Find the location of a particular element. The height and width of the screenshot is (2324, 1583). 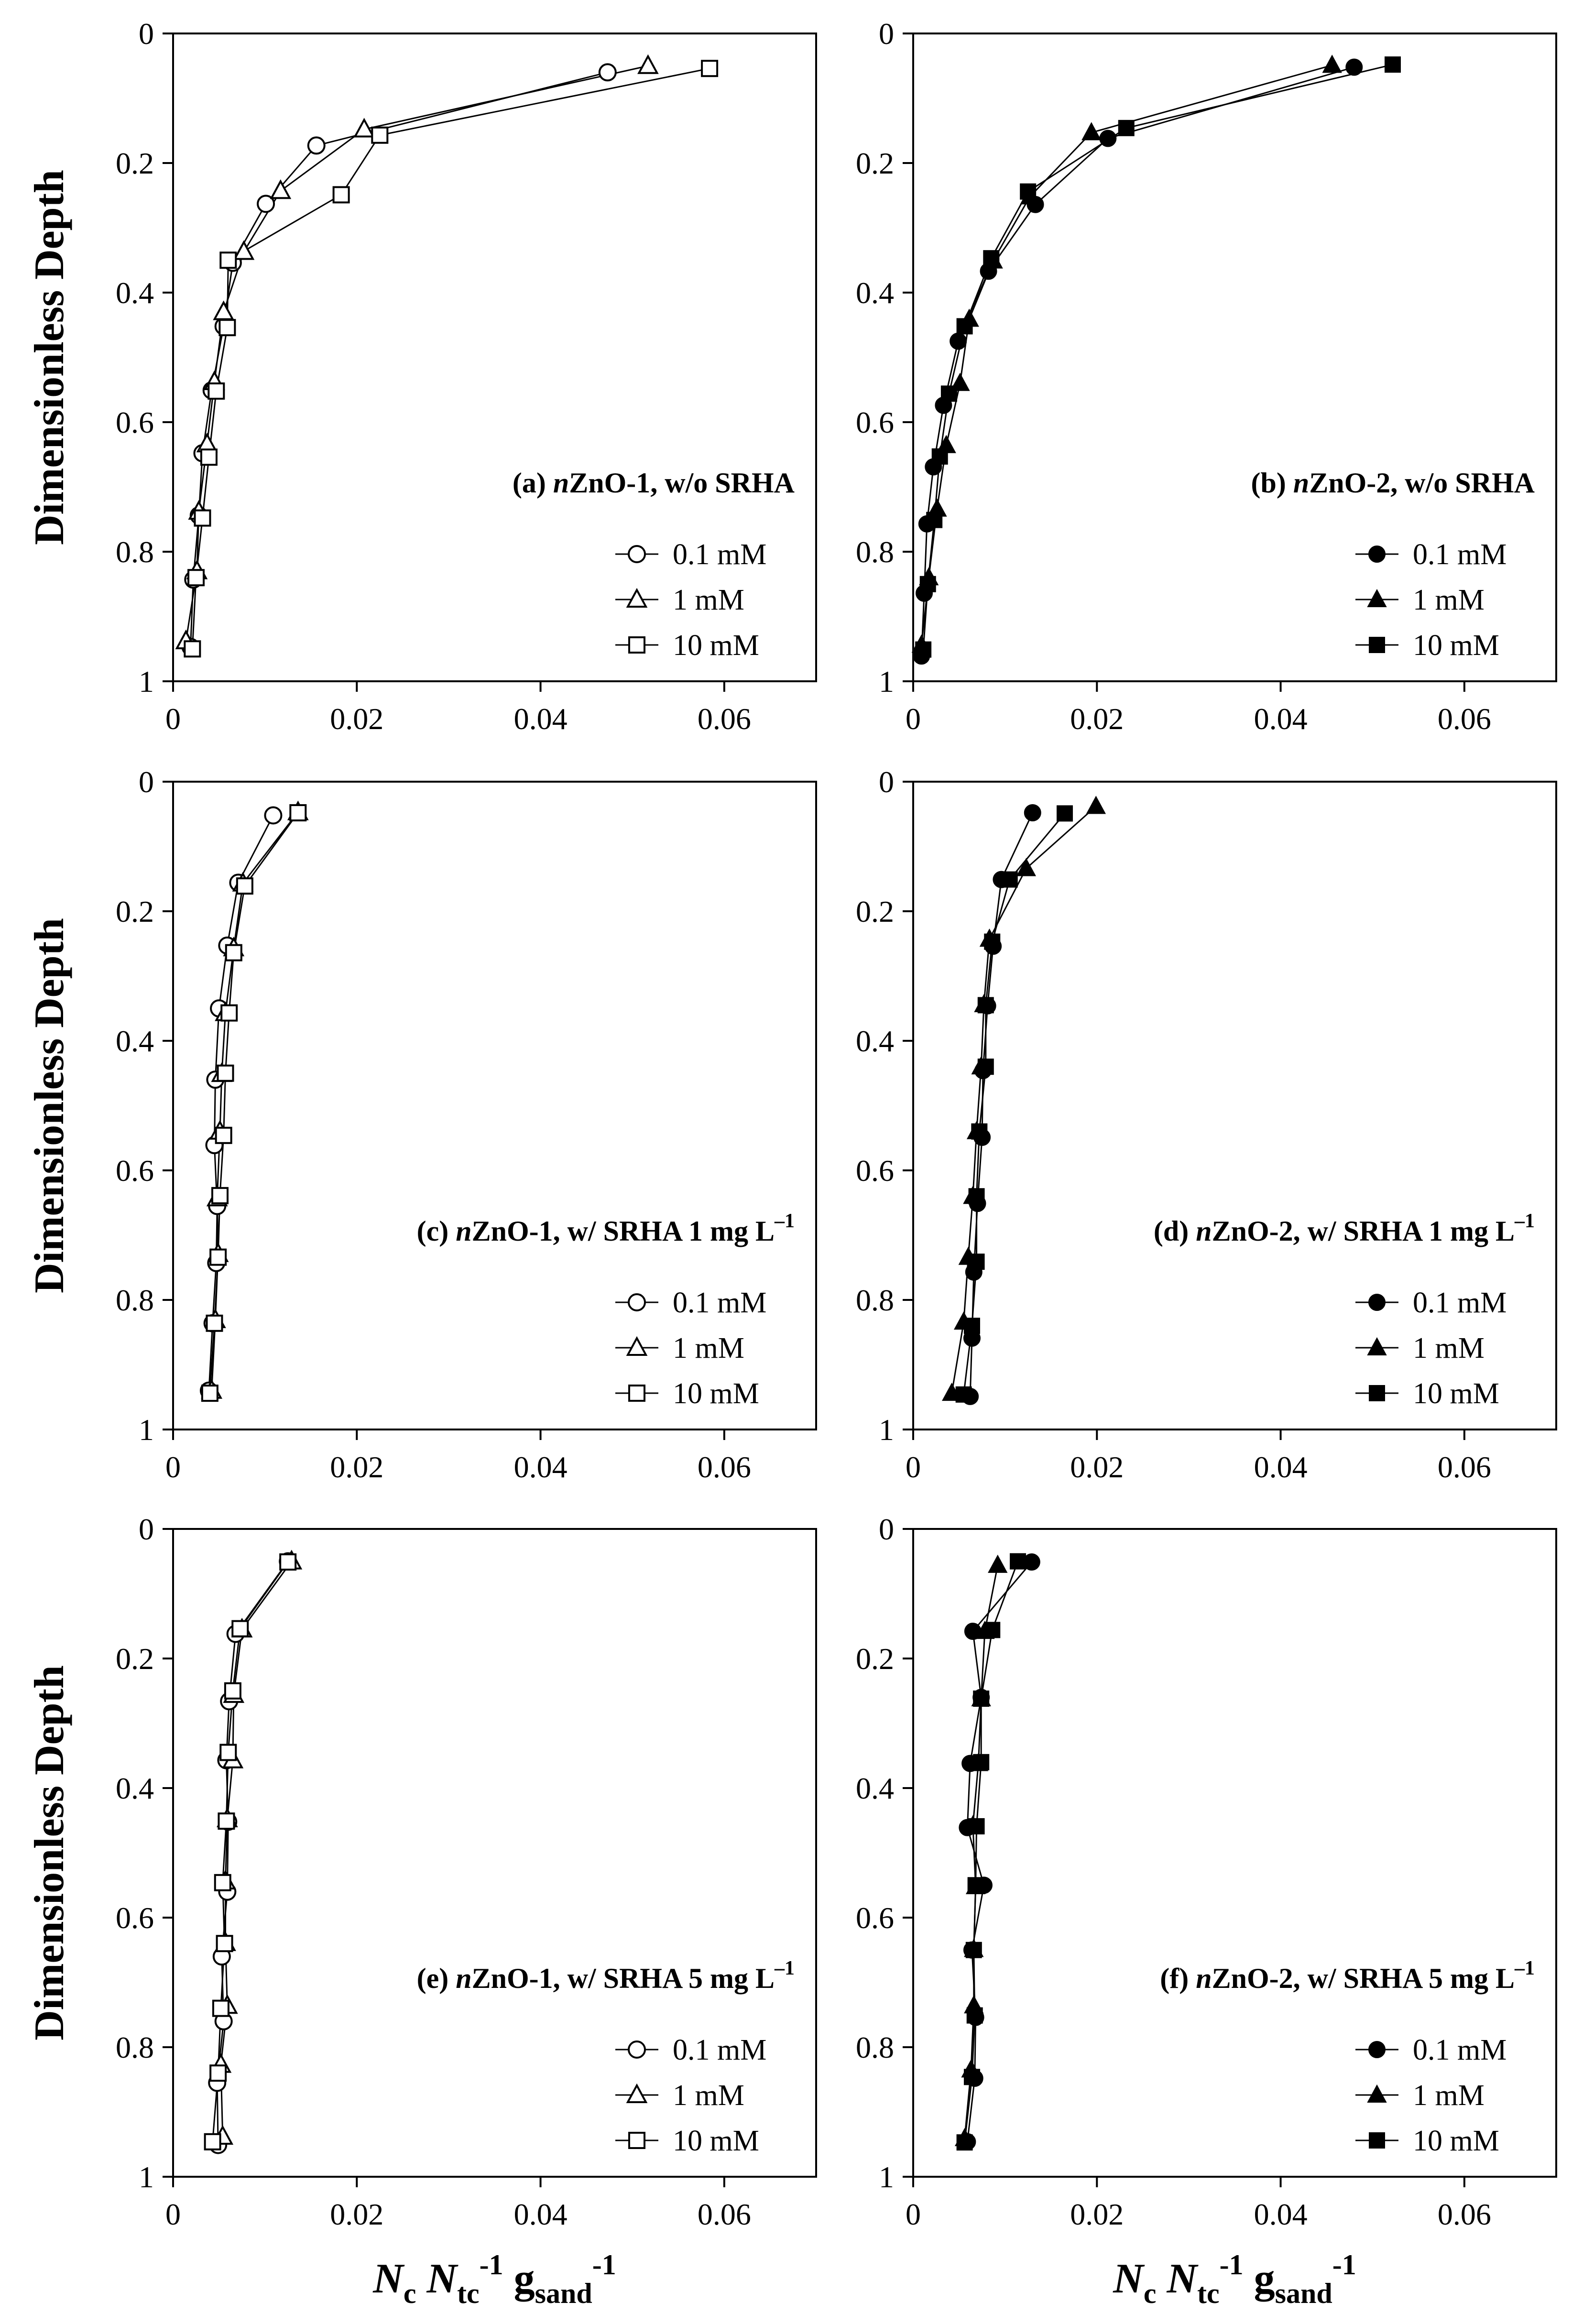

x-label-N: N is located at coordinates (1129, 2279).